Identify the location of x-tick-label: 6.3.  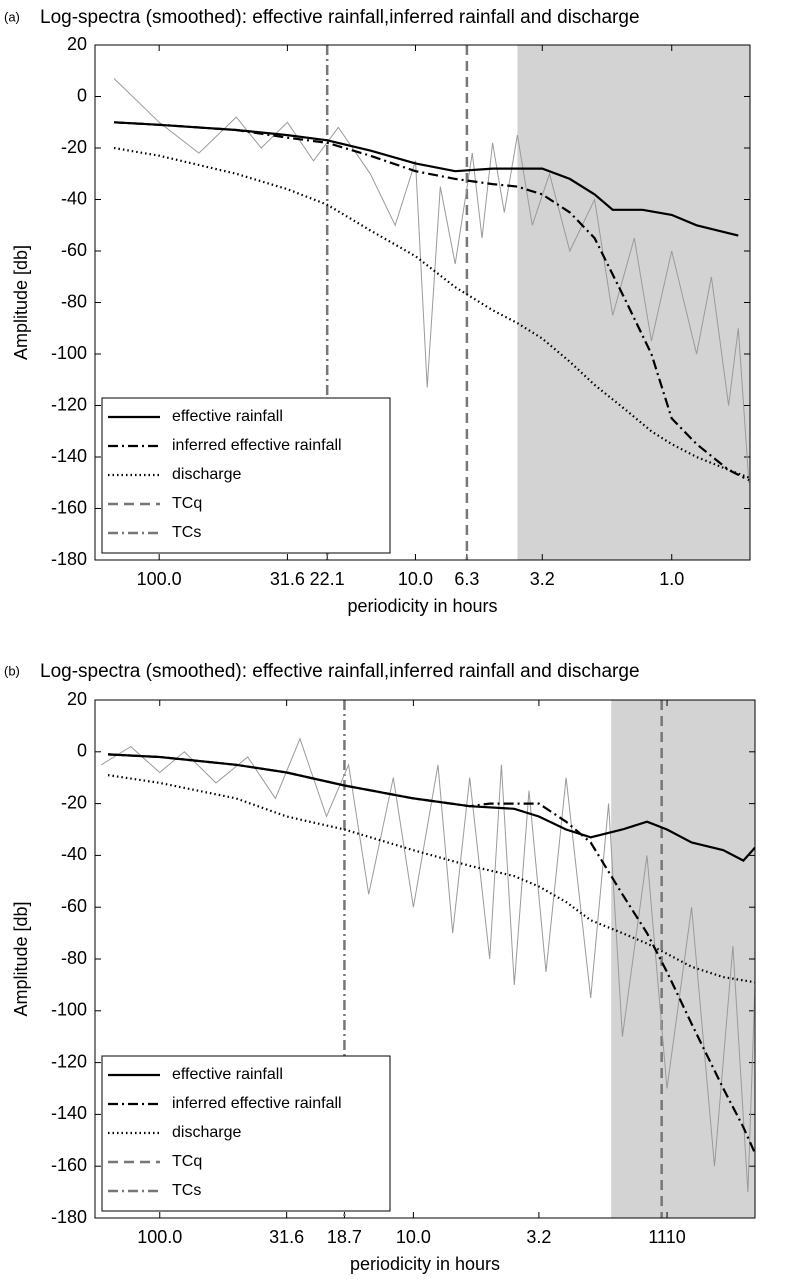
(466, 579).